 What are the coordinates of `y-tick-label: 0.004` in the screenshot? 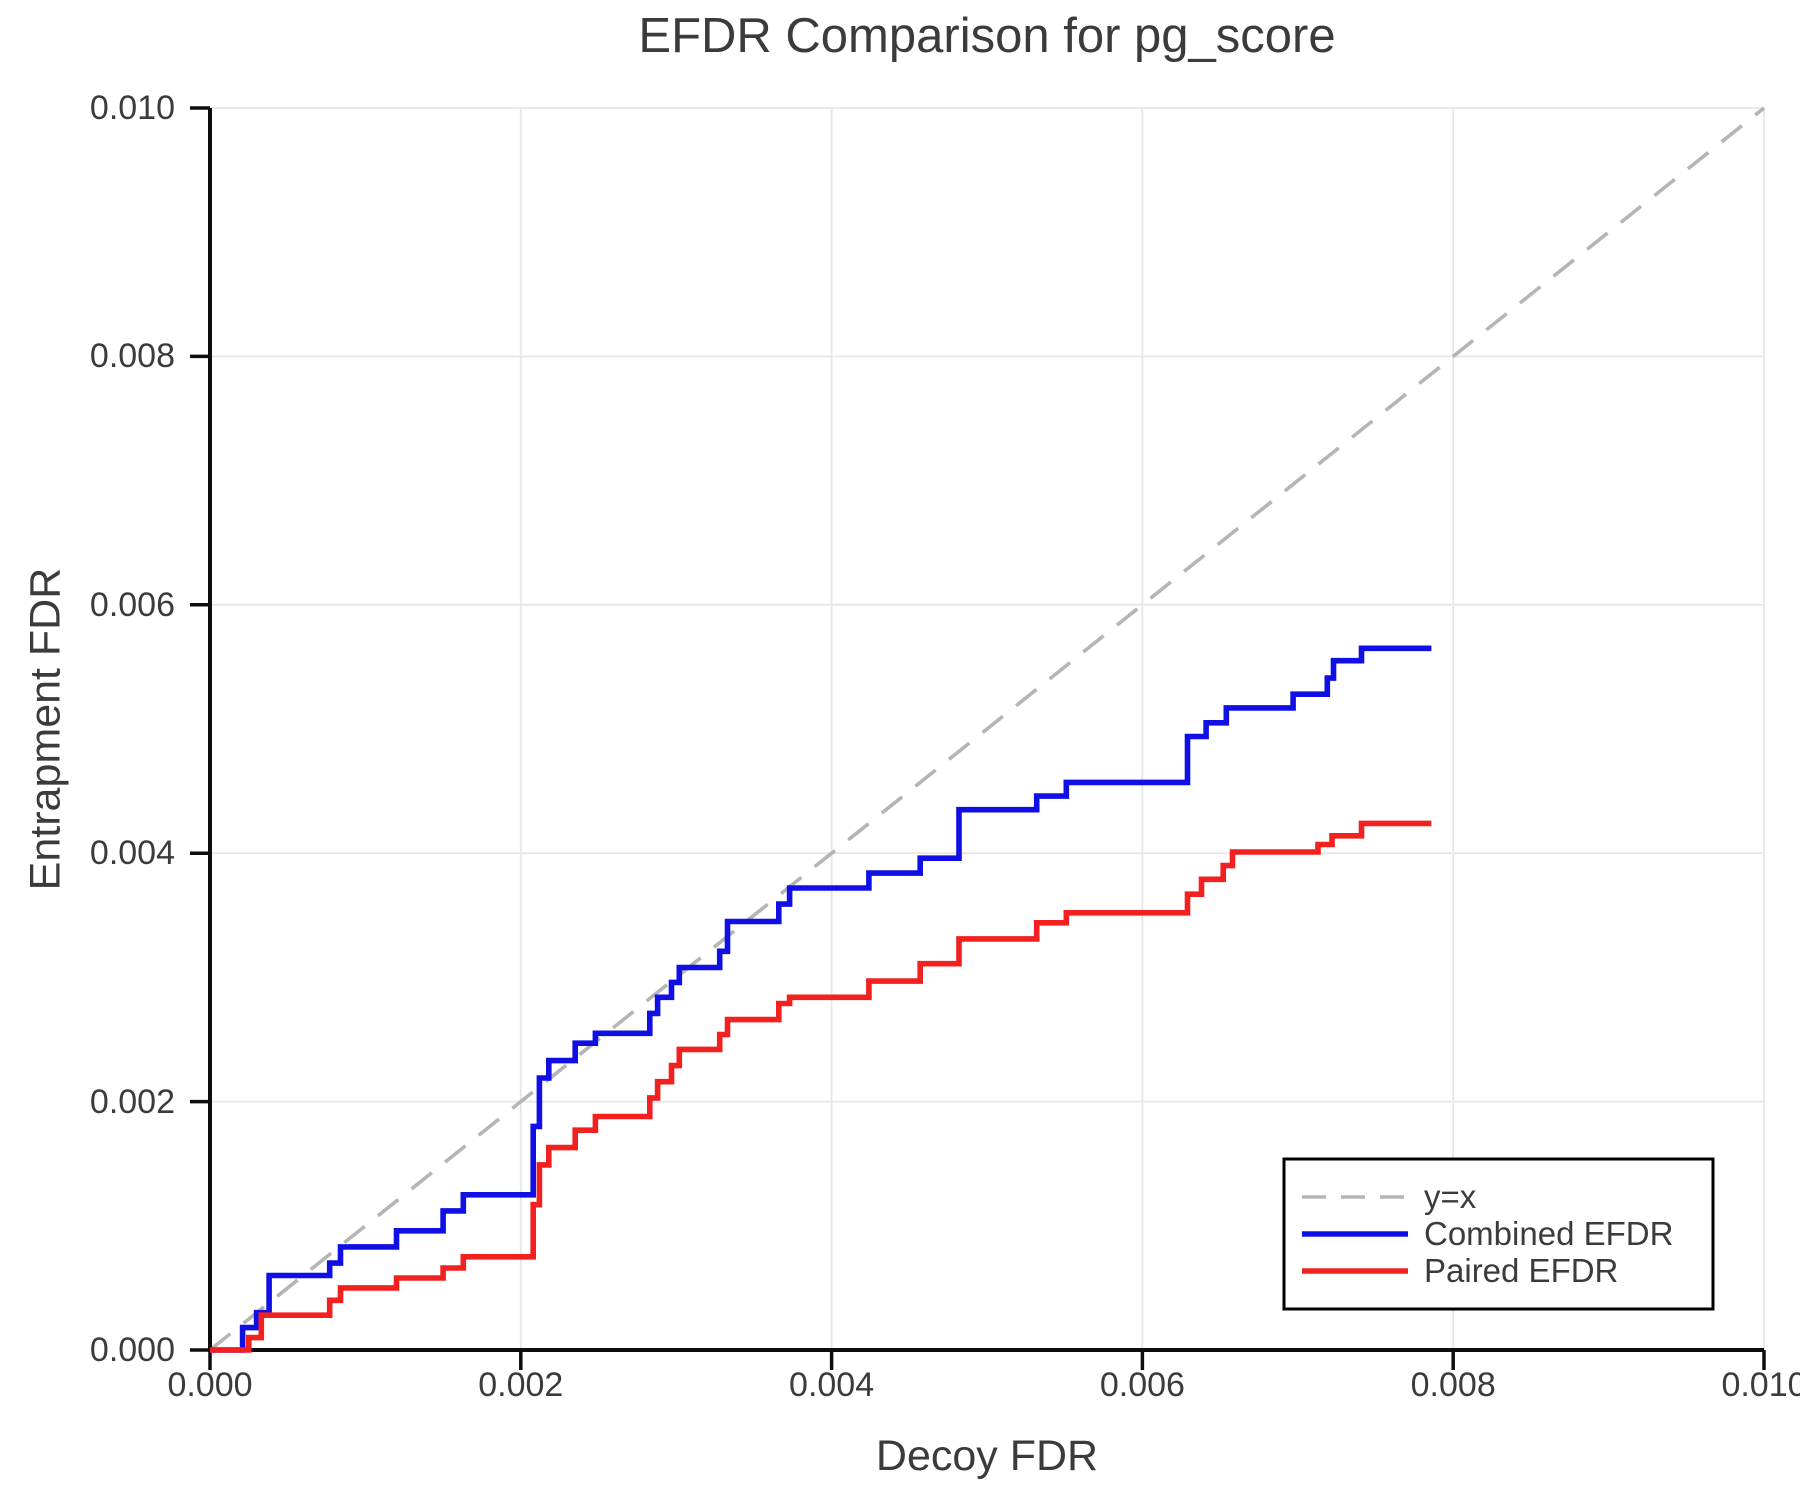 It's located at (132, 853).